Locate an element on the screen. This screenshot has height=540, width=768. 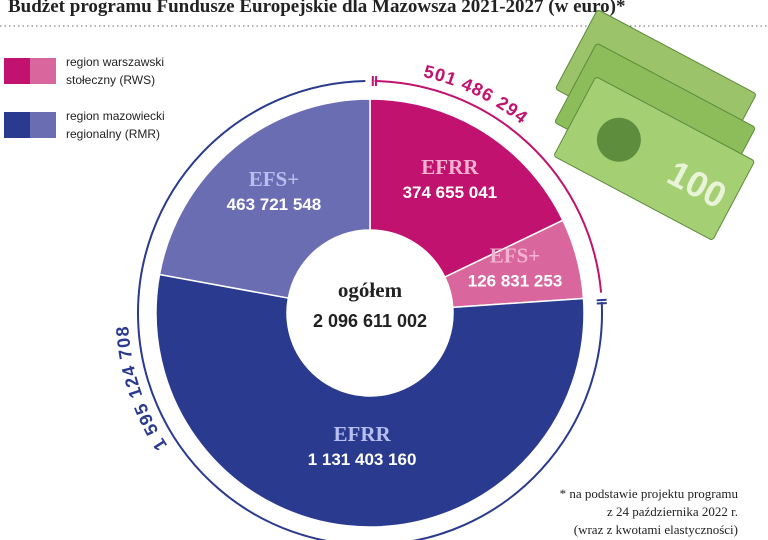
legend-label-box: region mazowiecki regionalny (RMR) is located at coordinates (115, 125).